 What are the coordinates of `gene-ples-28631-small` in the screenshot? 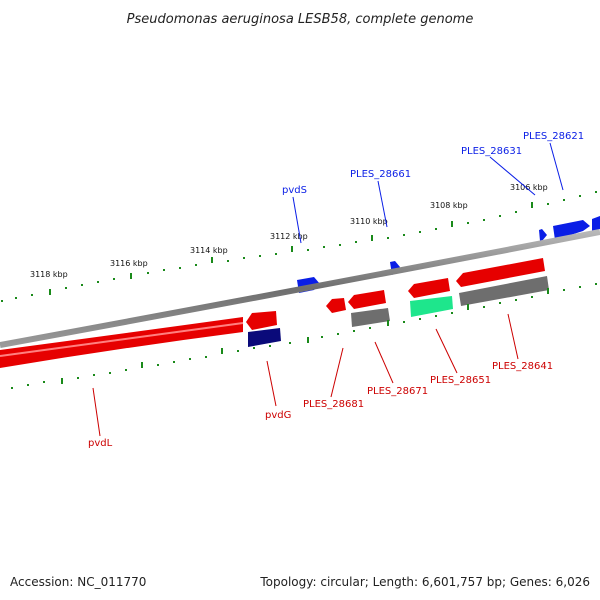 It's located at (543, 235).